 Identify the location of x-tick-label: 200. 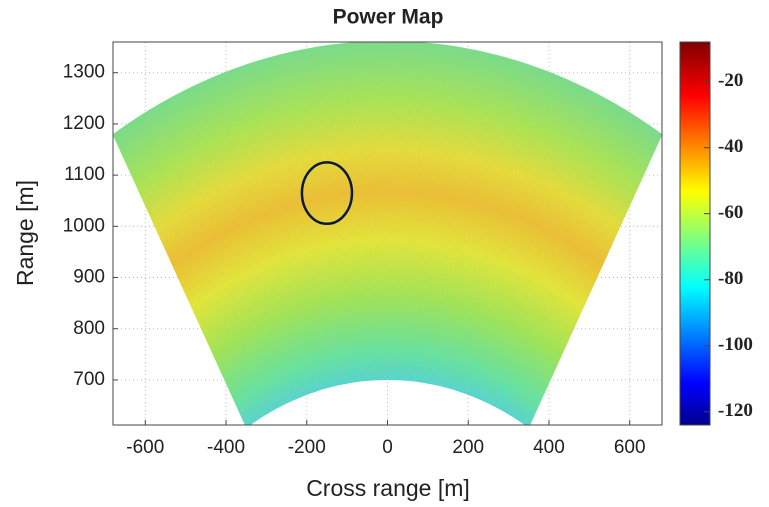
(468, 447).